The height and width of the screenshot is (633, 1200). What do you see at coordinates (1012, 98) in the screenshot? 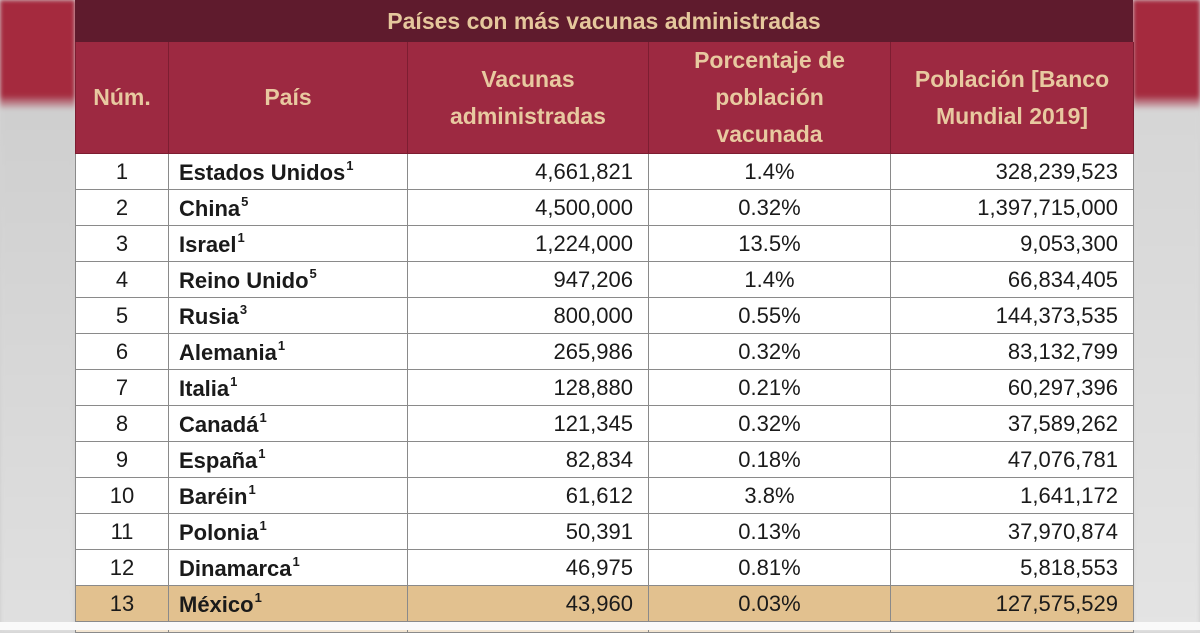
I see `header-population: Población [Banco Mundial 2019]` at bounding box center [1012, 98].